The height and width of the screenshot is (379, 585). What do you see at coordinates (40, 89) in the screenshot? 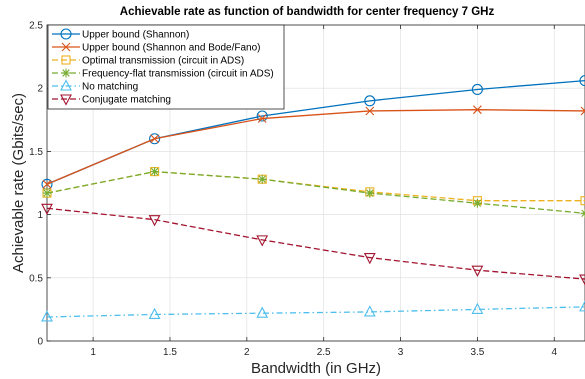
I see `y-tick-label: 2` at bounding box center [40, 89].